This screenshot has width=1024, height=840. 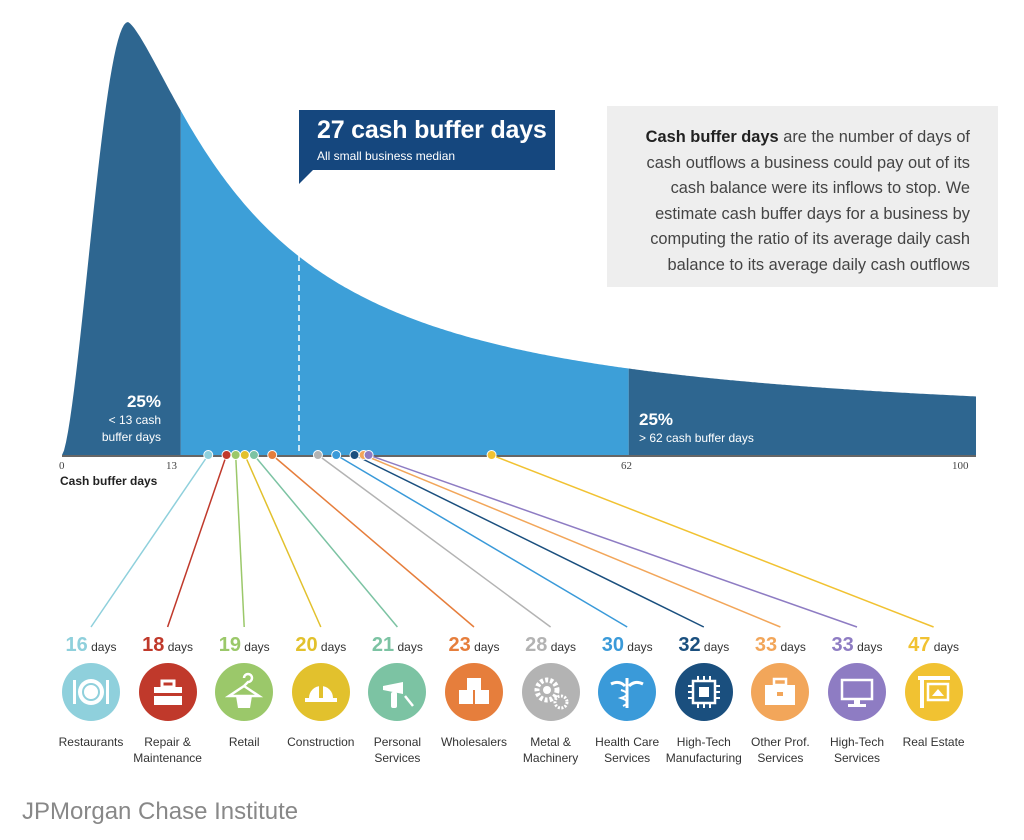 I want to click on industry-item: 47 days Real Estate, so click(x=934, y=692).